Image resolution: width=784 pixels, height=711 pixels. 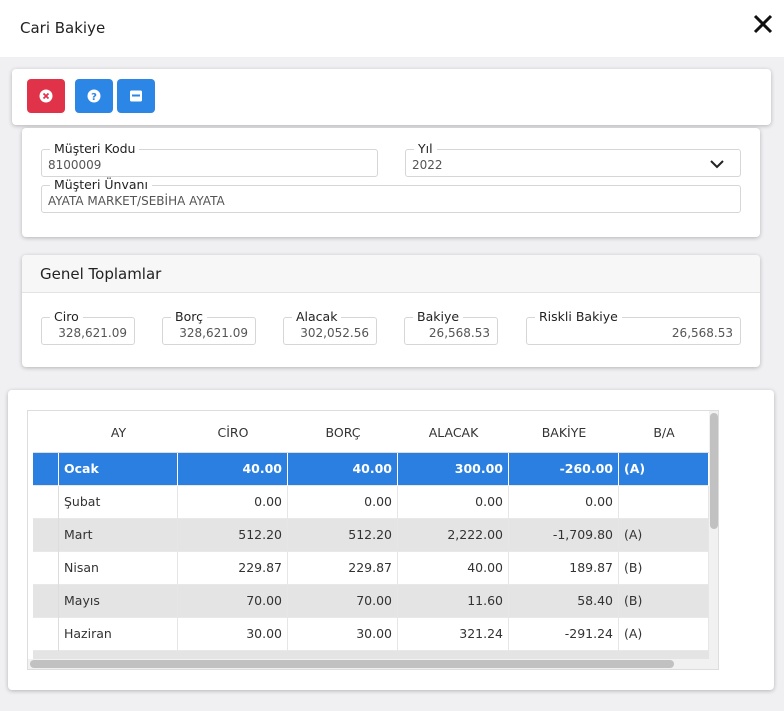 What do you see at coordinates (63, 28) in the screenshot?
I see `title: Cari Bakiye` at bounding box center [63, 28].